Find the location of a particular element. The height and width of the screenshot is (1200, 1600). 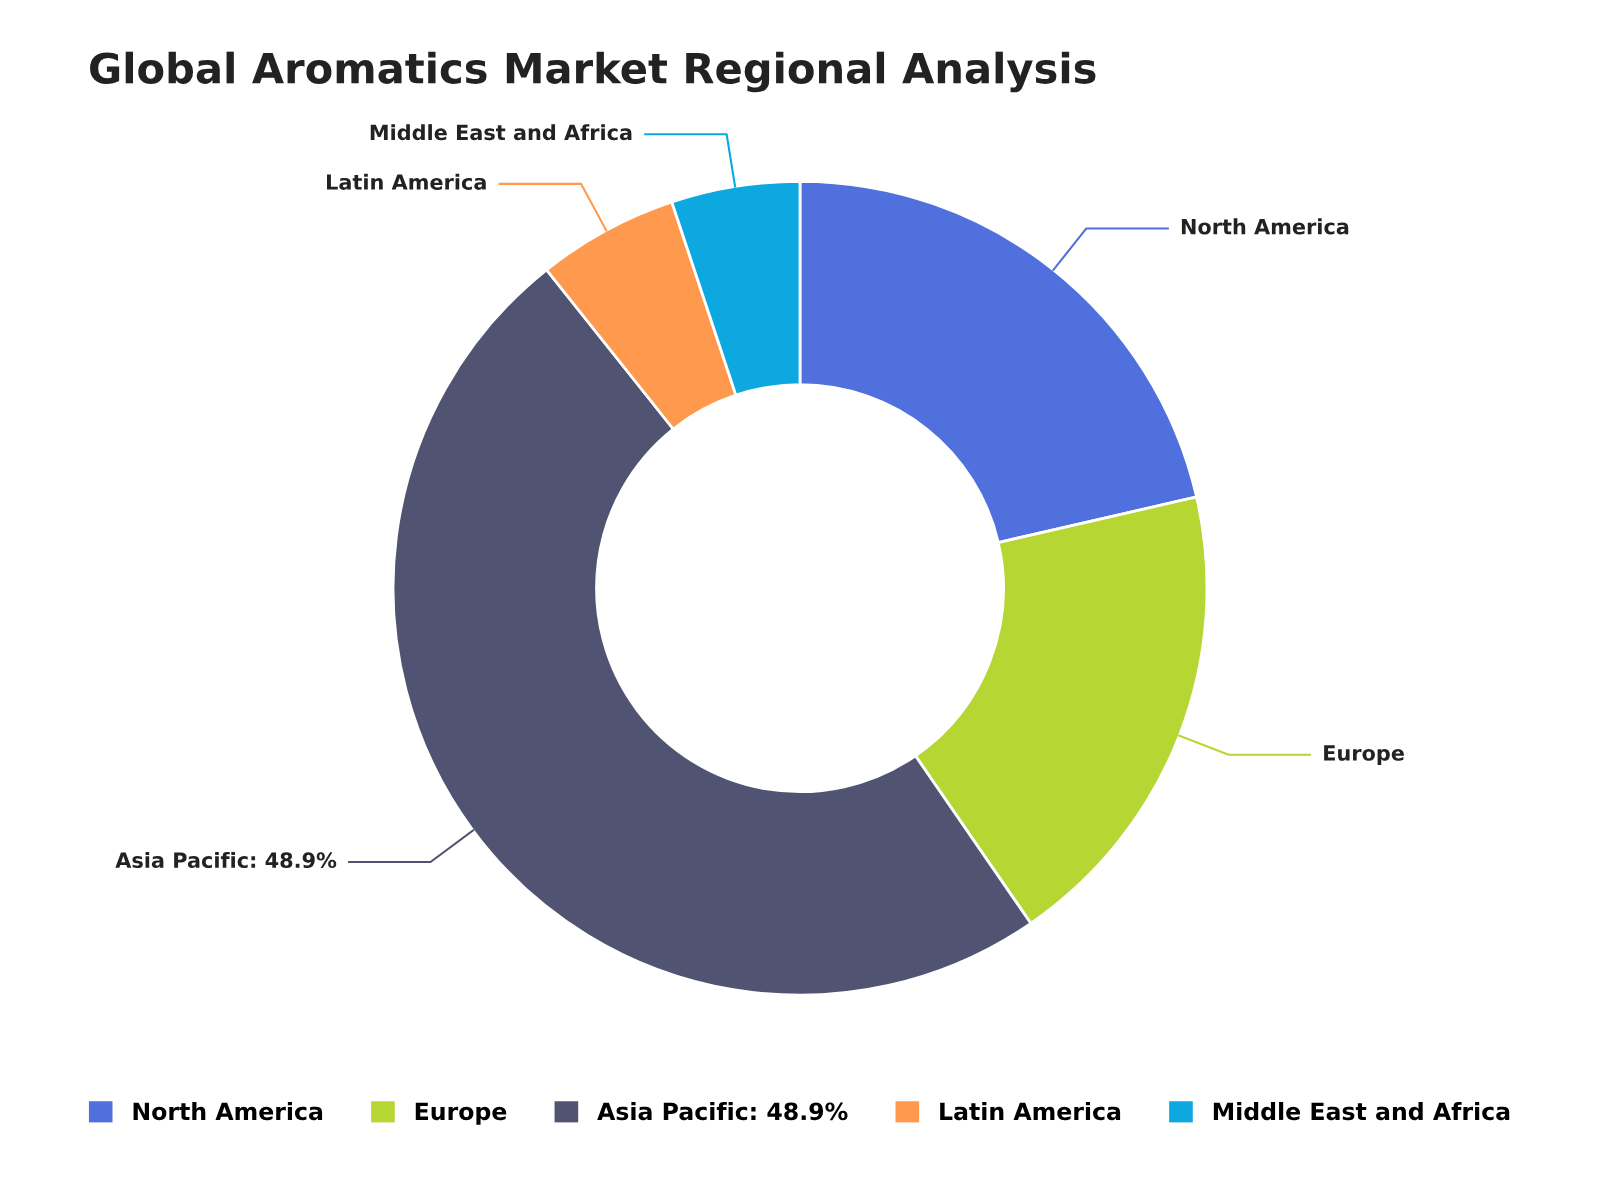

legend-label: Asia Pacific: 48.9% is located at coordinates (722, 1111).